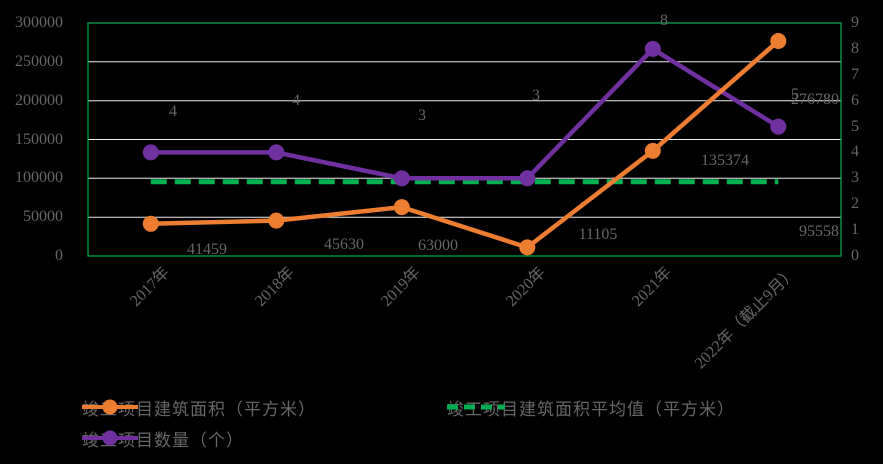  What do you see at coordinates (855, 126) in the screenshot?
I see `right-axis-tick: 5` at bounding box center [855, 126].